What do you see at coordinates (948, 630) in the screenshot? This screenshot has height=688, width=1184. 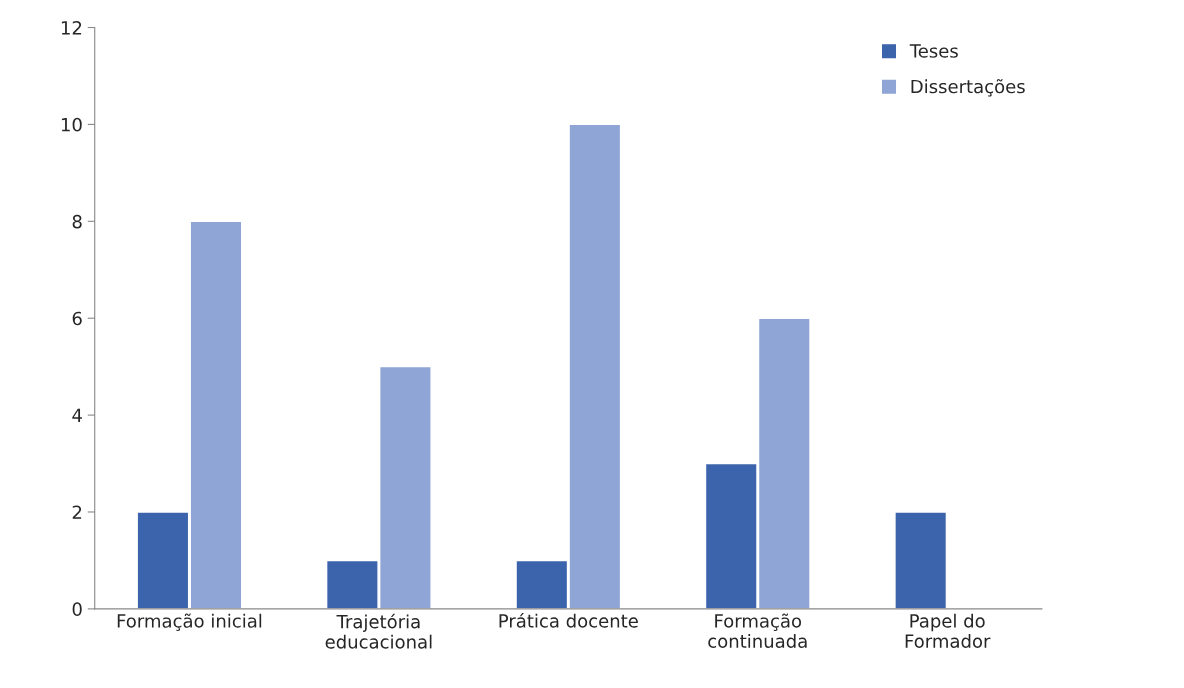 I see `x-tick-label: Papel do Formador` at bounding box center [948, 630].